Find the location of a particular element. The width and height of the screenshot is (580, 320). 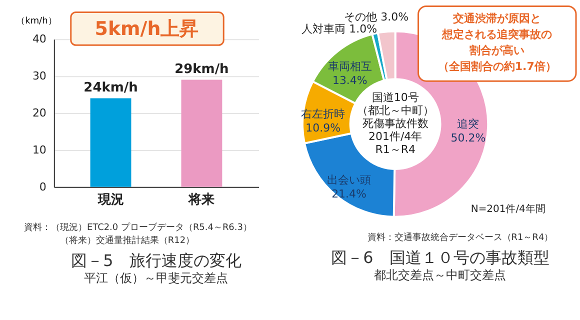

data-label: 10.9% is located at coordinates (323, 127).